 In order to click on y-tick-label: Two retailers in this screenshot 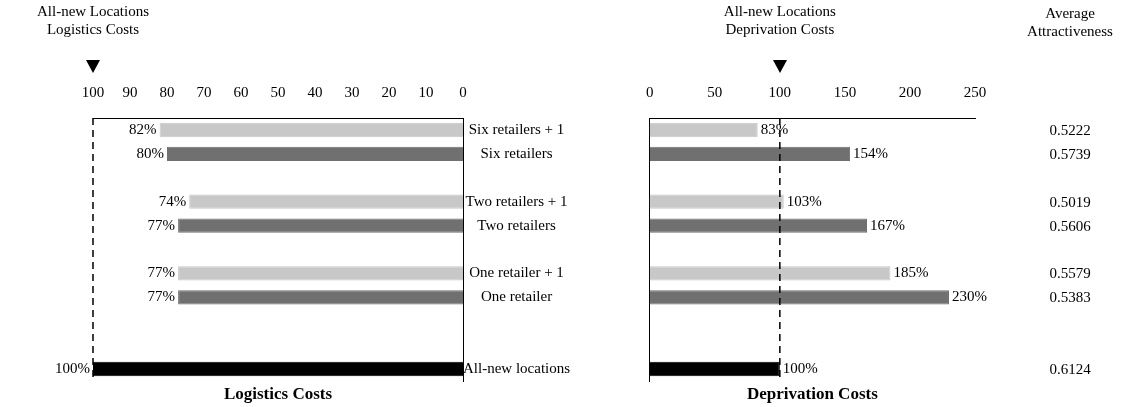, I will do `click(516, 224)`.